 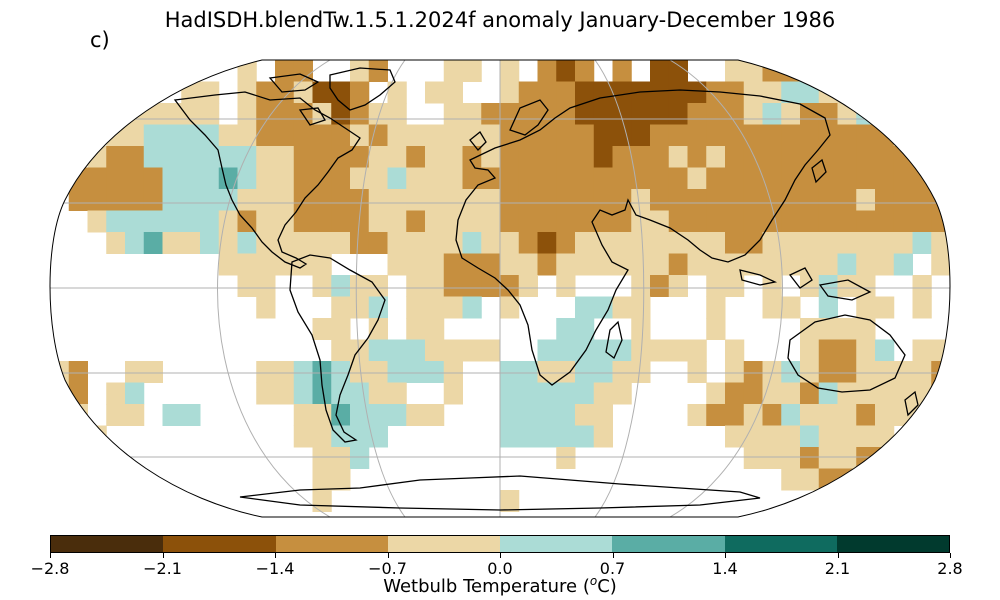 I want to click on colorbar-tick-label: 1.4, so click(x=725, y=568).